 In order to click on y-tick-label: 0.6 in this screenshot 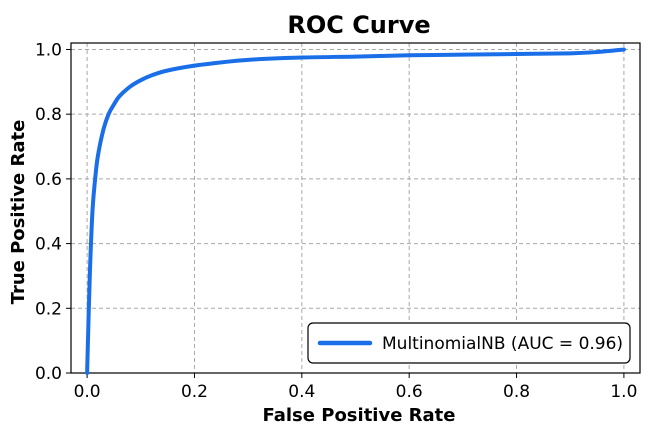, I will do `click(48, 180)`.